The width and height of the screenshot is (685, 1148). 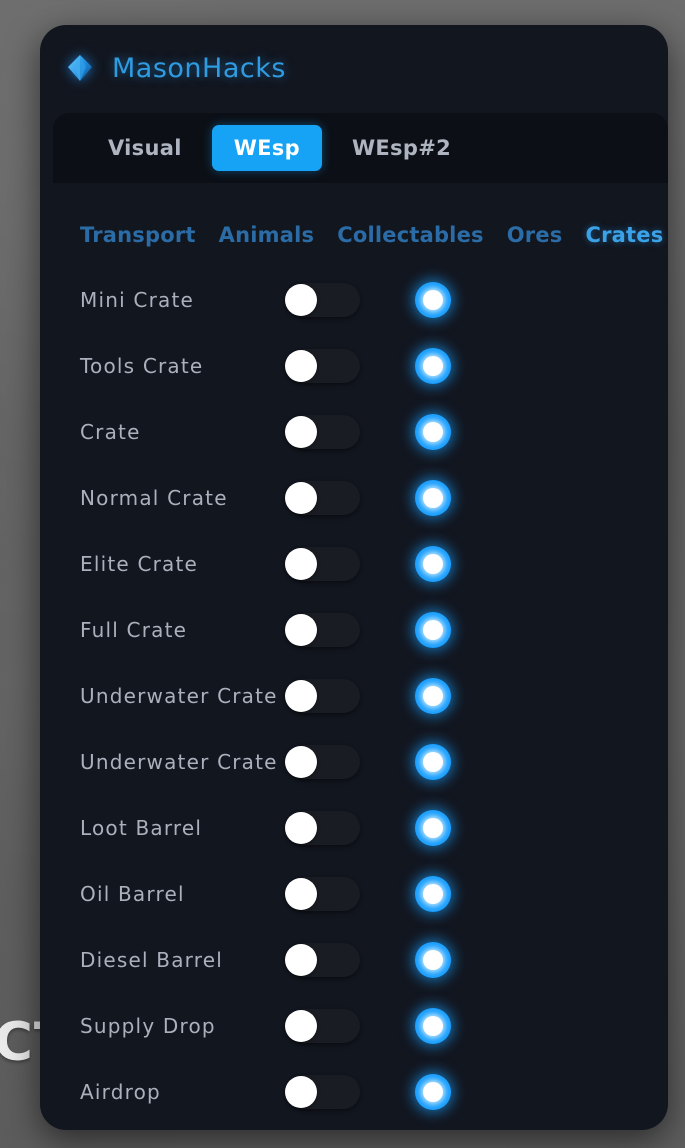 What do you see at coordinates (401, 148) in the screenshot?
I see `tab-wesp2: WEsp#2` at bounding box center [401, 148].